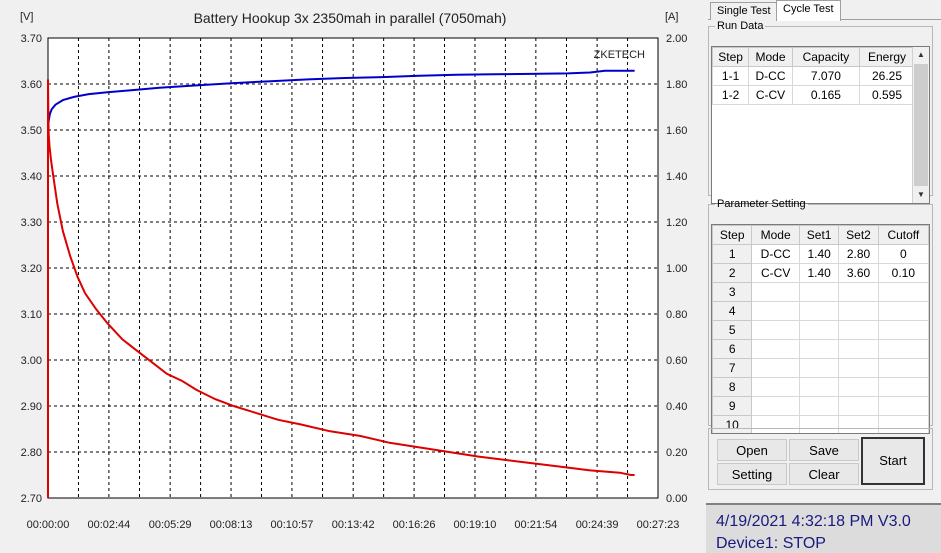  I want to click on param-table-row: 8, so click(820, 387).